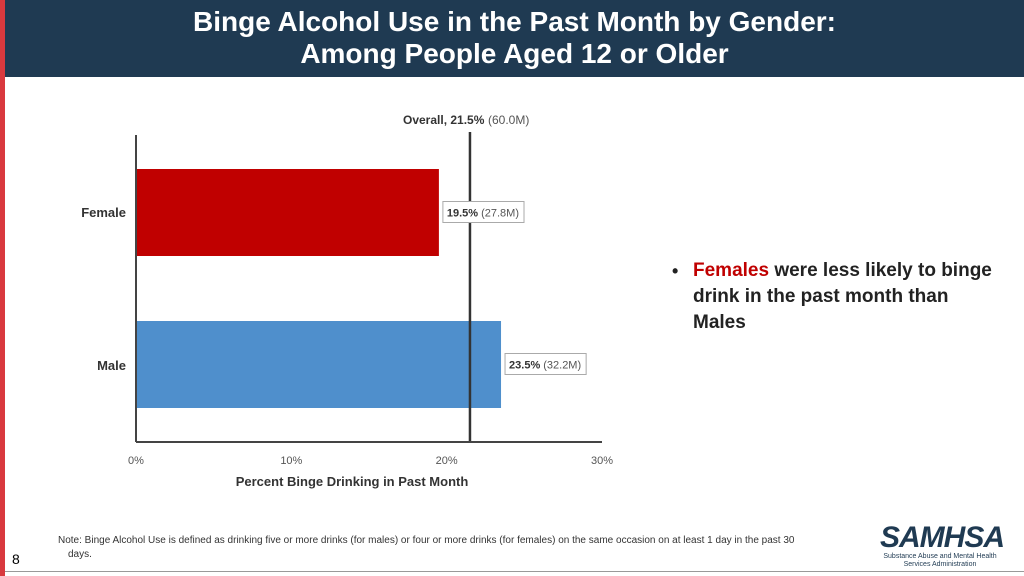 The height and width of the screenshot is (576, 1024). I want to click on slide-title-line2: Among People Aged 12 or Older, so click(514, 53).